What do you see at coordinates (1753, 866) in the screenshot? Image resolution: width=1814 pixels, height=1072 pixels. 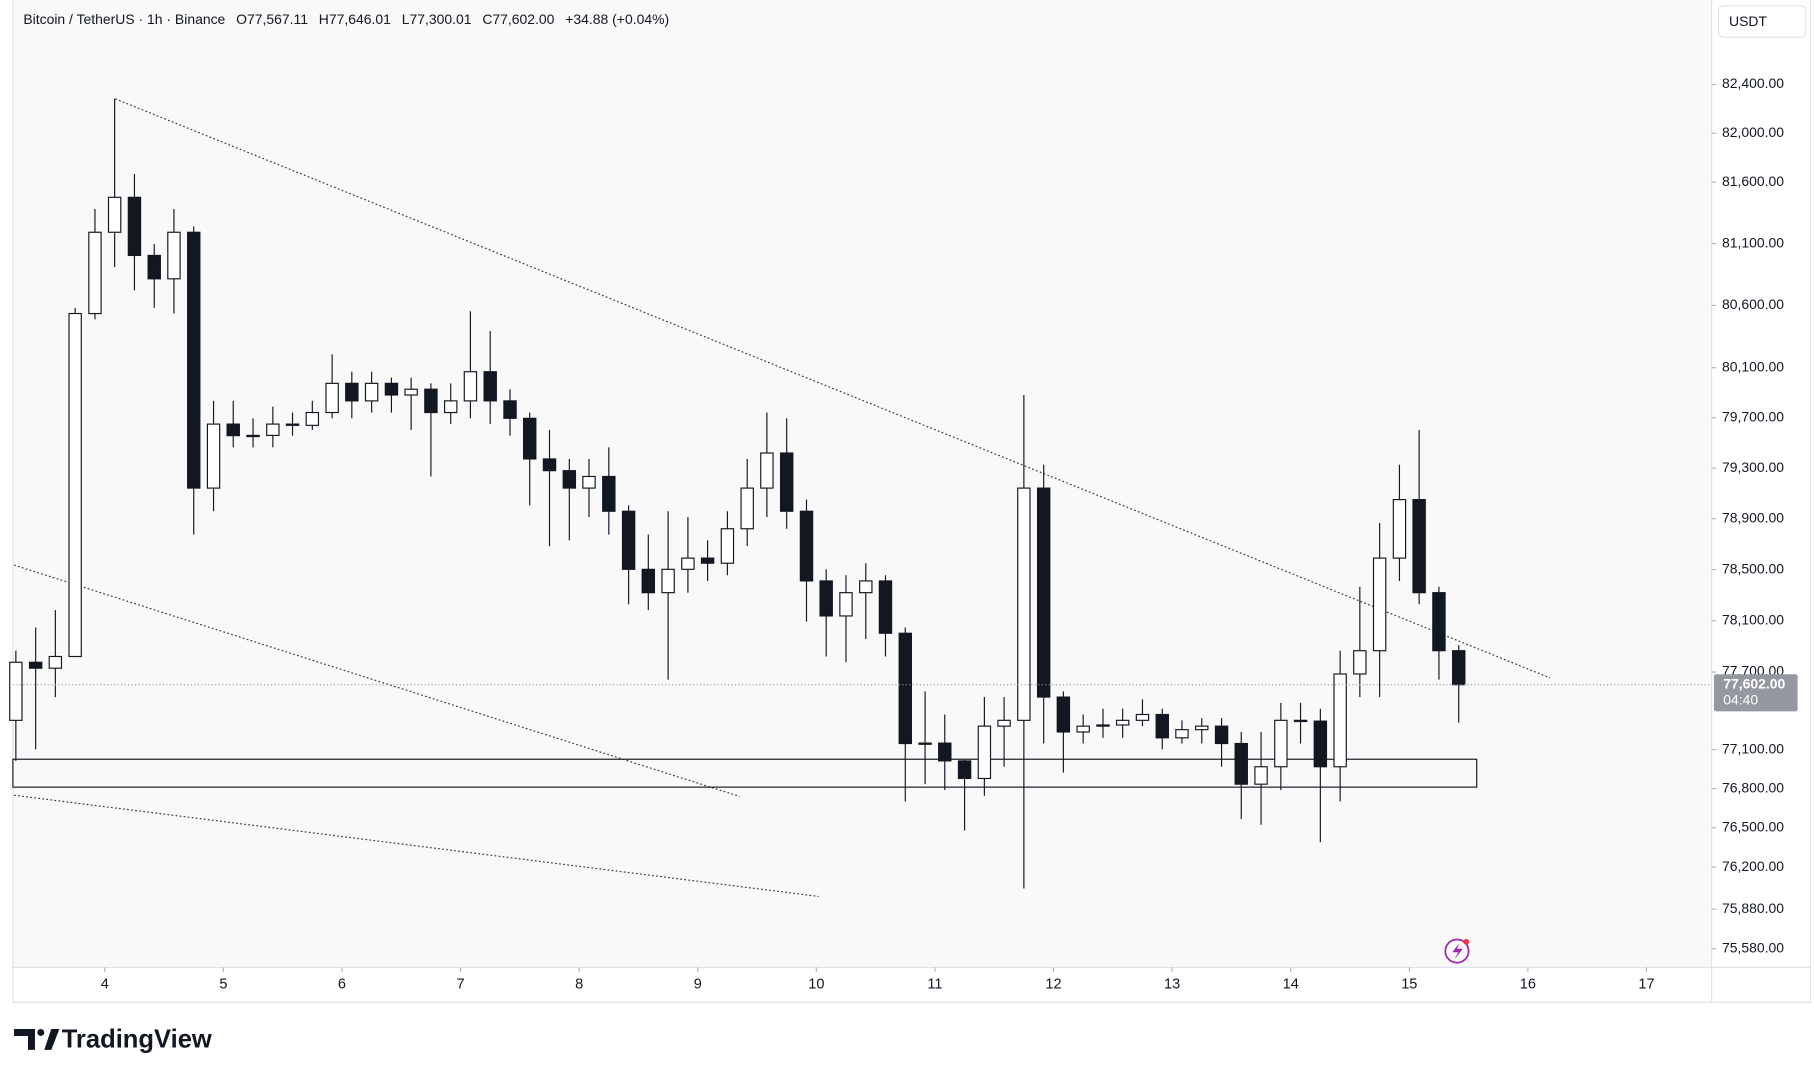 I see `y-tick-label: 76,200.00` at bounding box center [1753, 866].